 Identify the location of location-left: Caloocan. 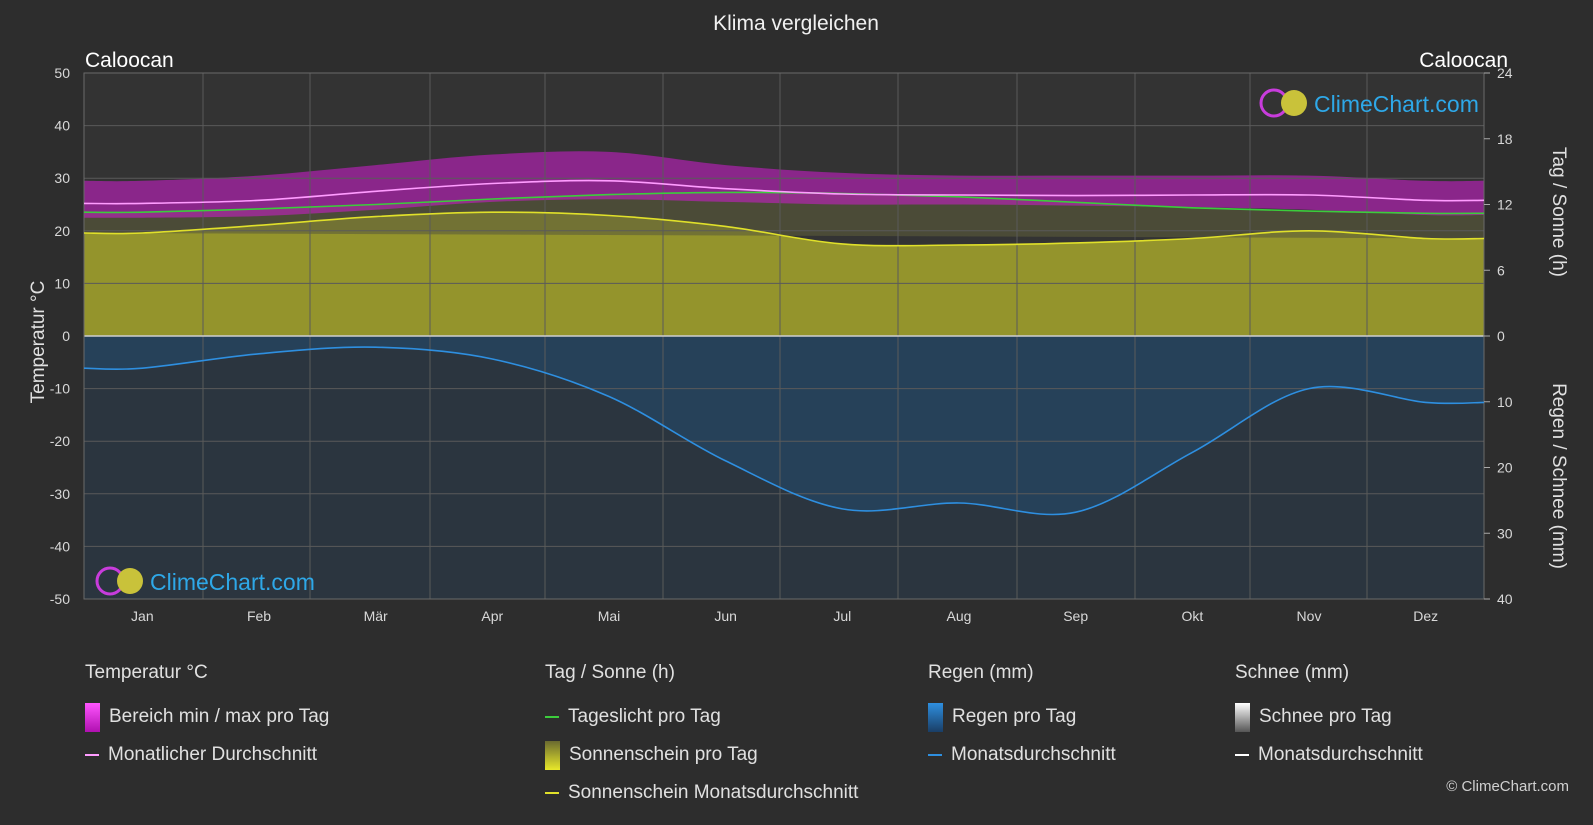
(129, 60).